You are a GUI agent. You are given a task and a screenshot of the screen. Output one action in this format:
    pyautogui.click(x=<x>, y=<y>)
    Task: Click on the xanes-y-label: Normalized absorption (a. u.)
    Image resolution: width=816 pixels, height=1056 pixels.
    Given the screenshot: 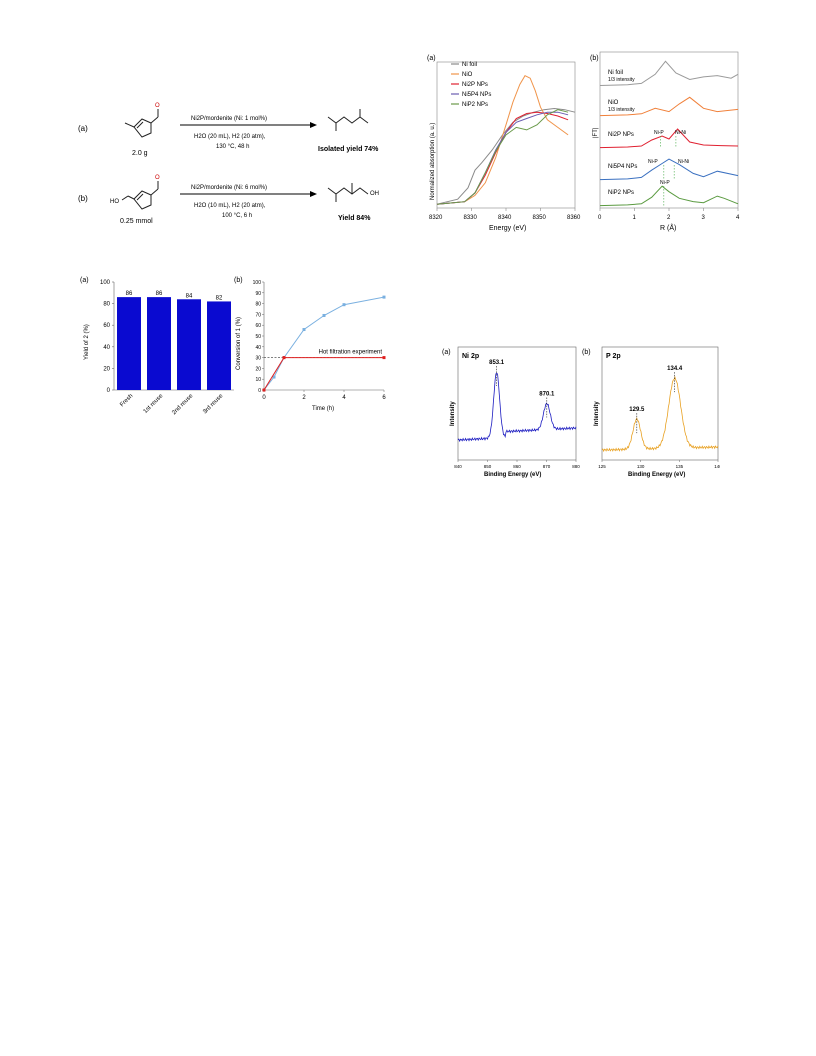 What is the action you would take?
    pyautogui.click(x=433, y=161)
    